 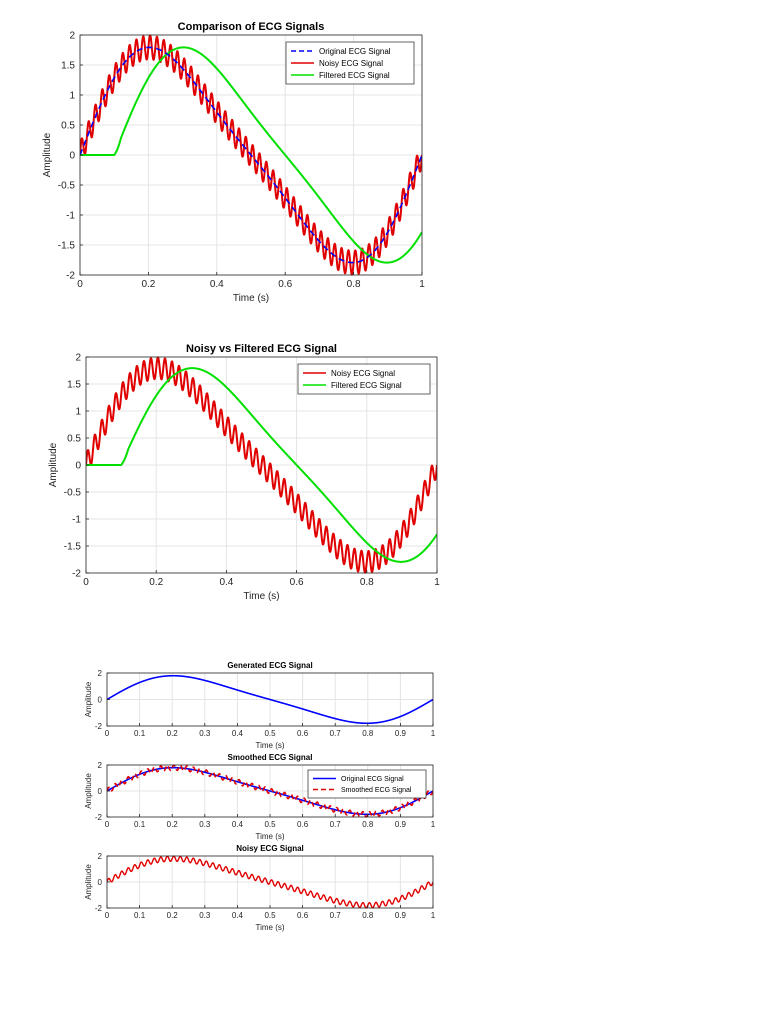 I want to click on legend-label: Smoothed ECG Signal, so click(x=376, y=790).